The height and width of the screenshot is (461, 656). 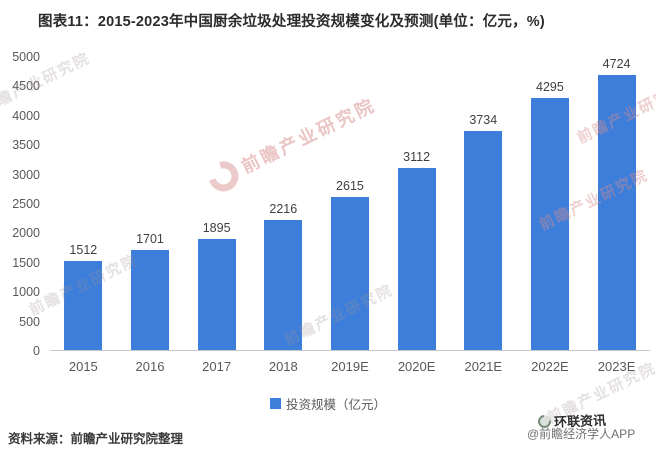 What do you see at coordinates (26, 115) in the screenshot?
I see `y-axis-tick-label: 4000` at bounding box center [26, 115].